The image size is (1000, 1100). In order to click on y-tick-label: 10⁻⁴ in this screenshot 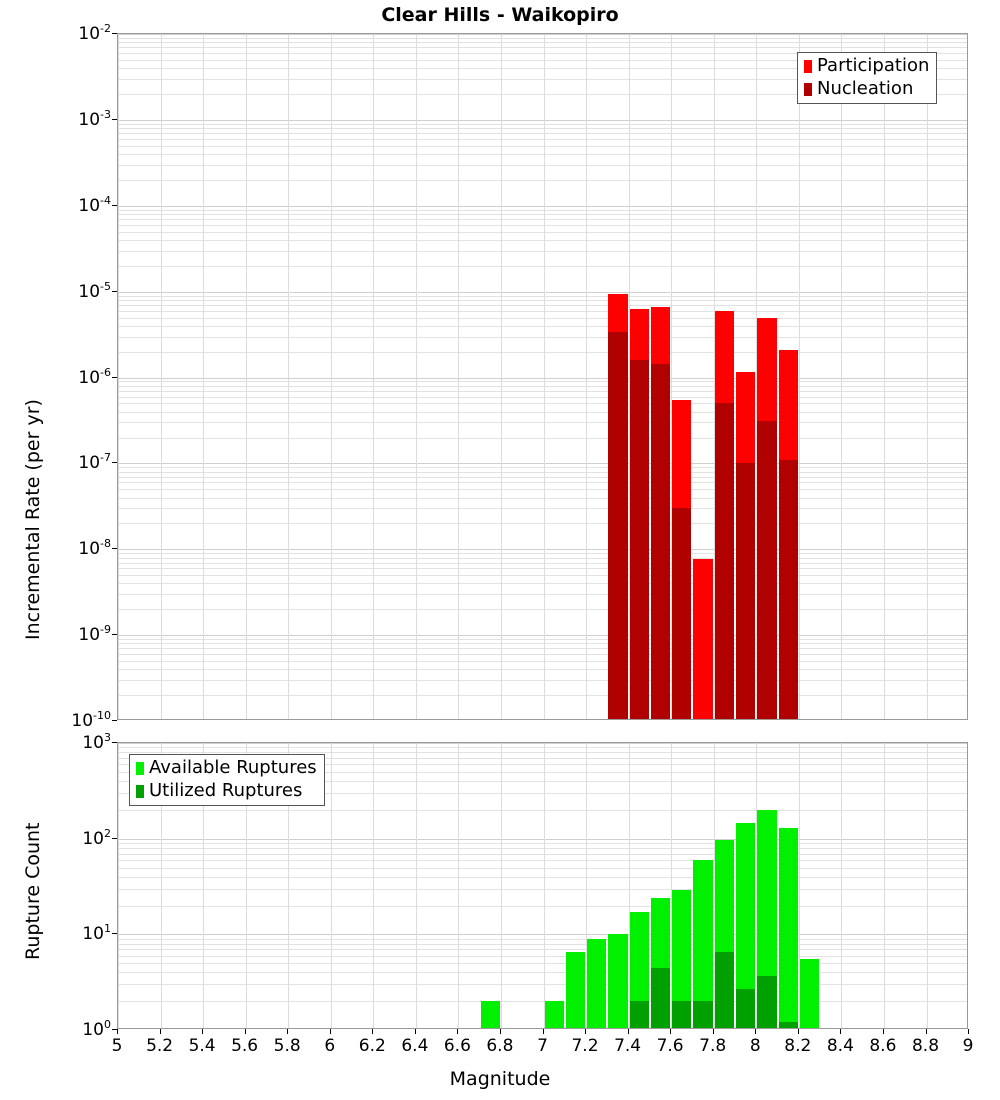, I will do `click(94, 204)`.